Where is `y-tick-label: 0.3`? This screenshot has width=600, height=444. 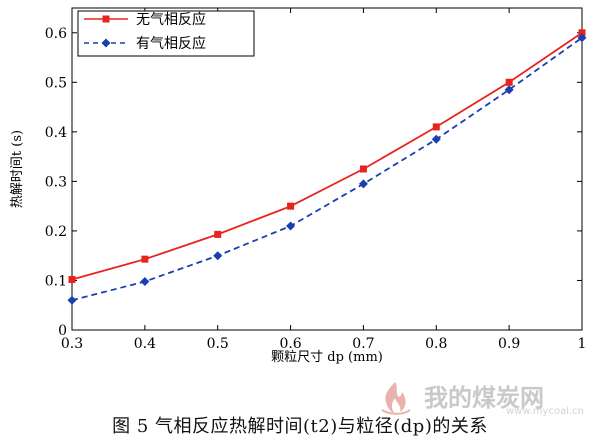
y-tick-label: 0.3 is located at coordinates (56, 182).